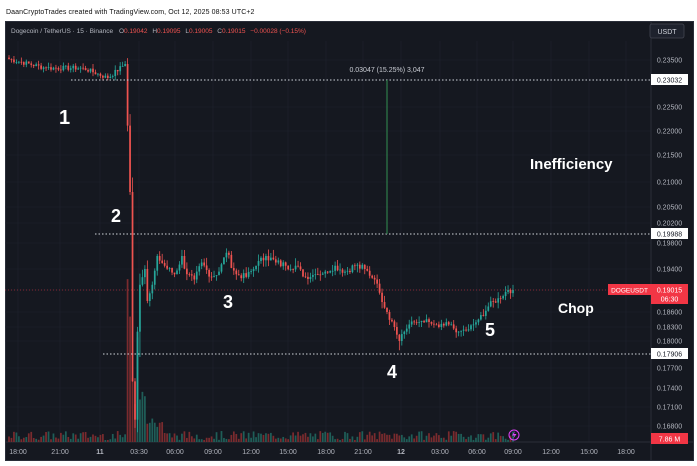  Describe the element at coordinates (477, 452) in the screenshot. I see `x-tick-label: 06:00` at that location.